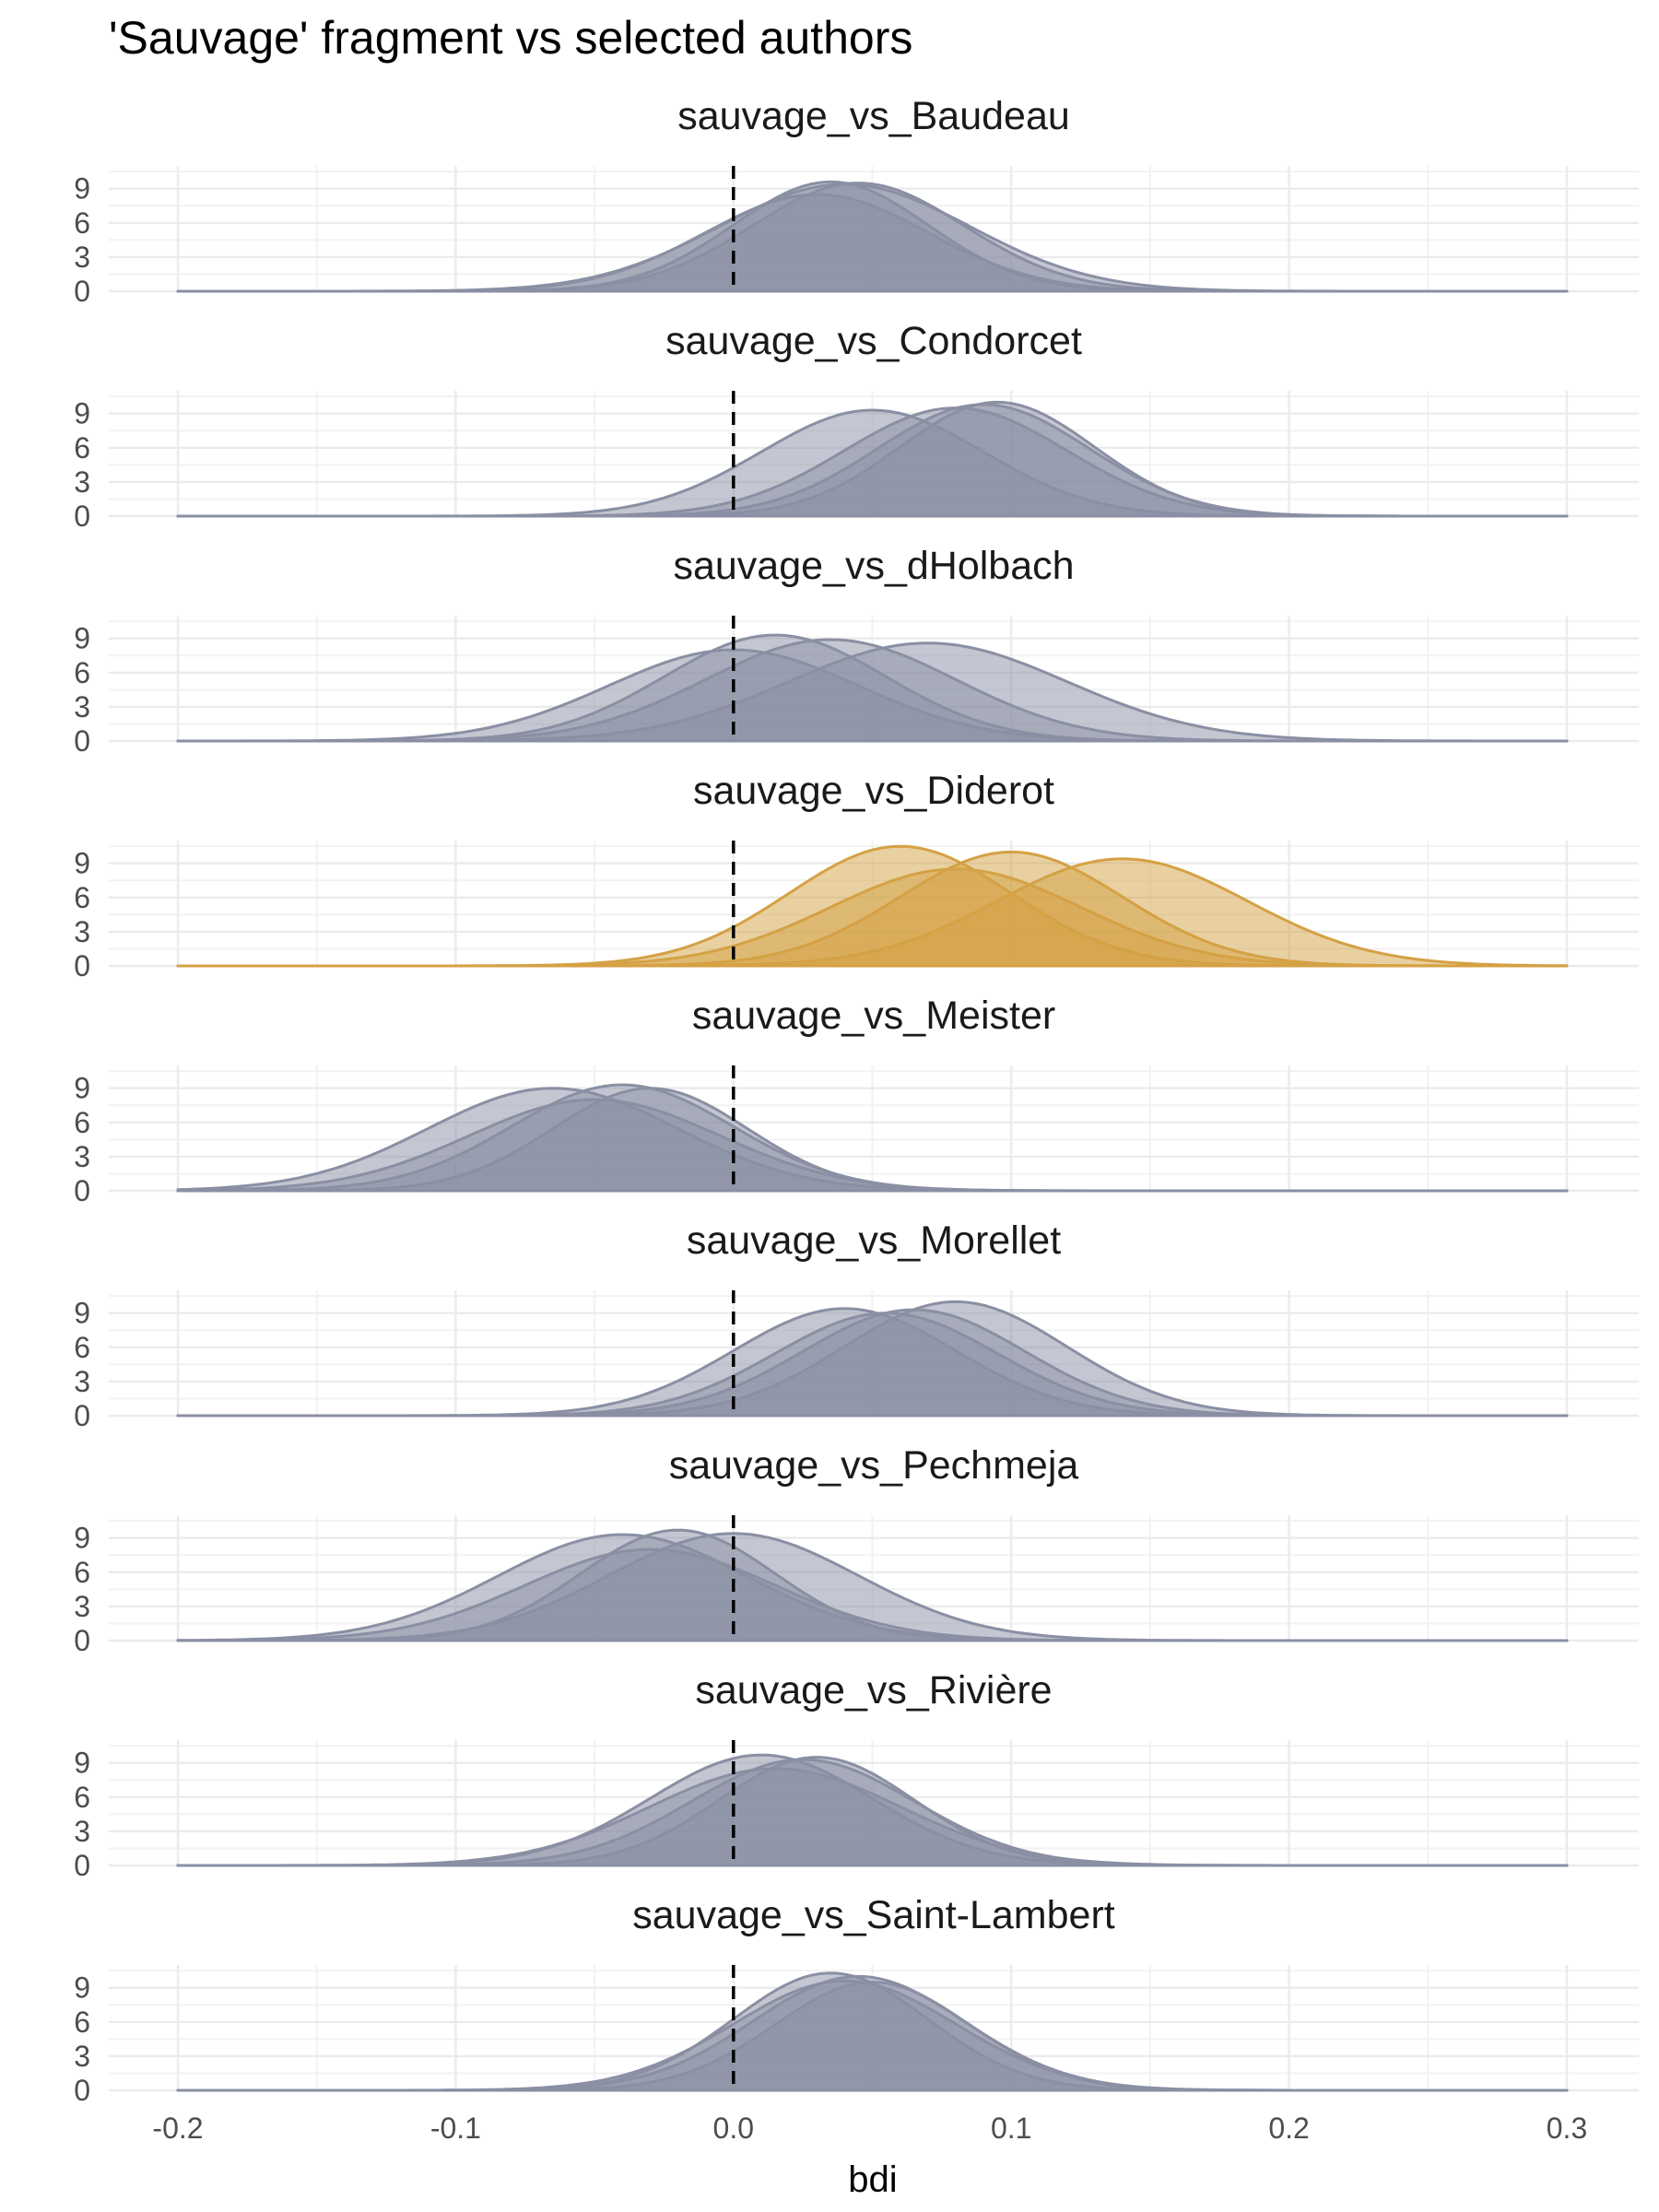 This screenshot has width=1659, height=2212. What do you see at coordinates (874, 1465) in the screenshot?
I see `facet-title: sauvage_vs_Pechmeja` at bounding box center [874, 1465].